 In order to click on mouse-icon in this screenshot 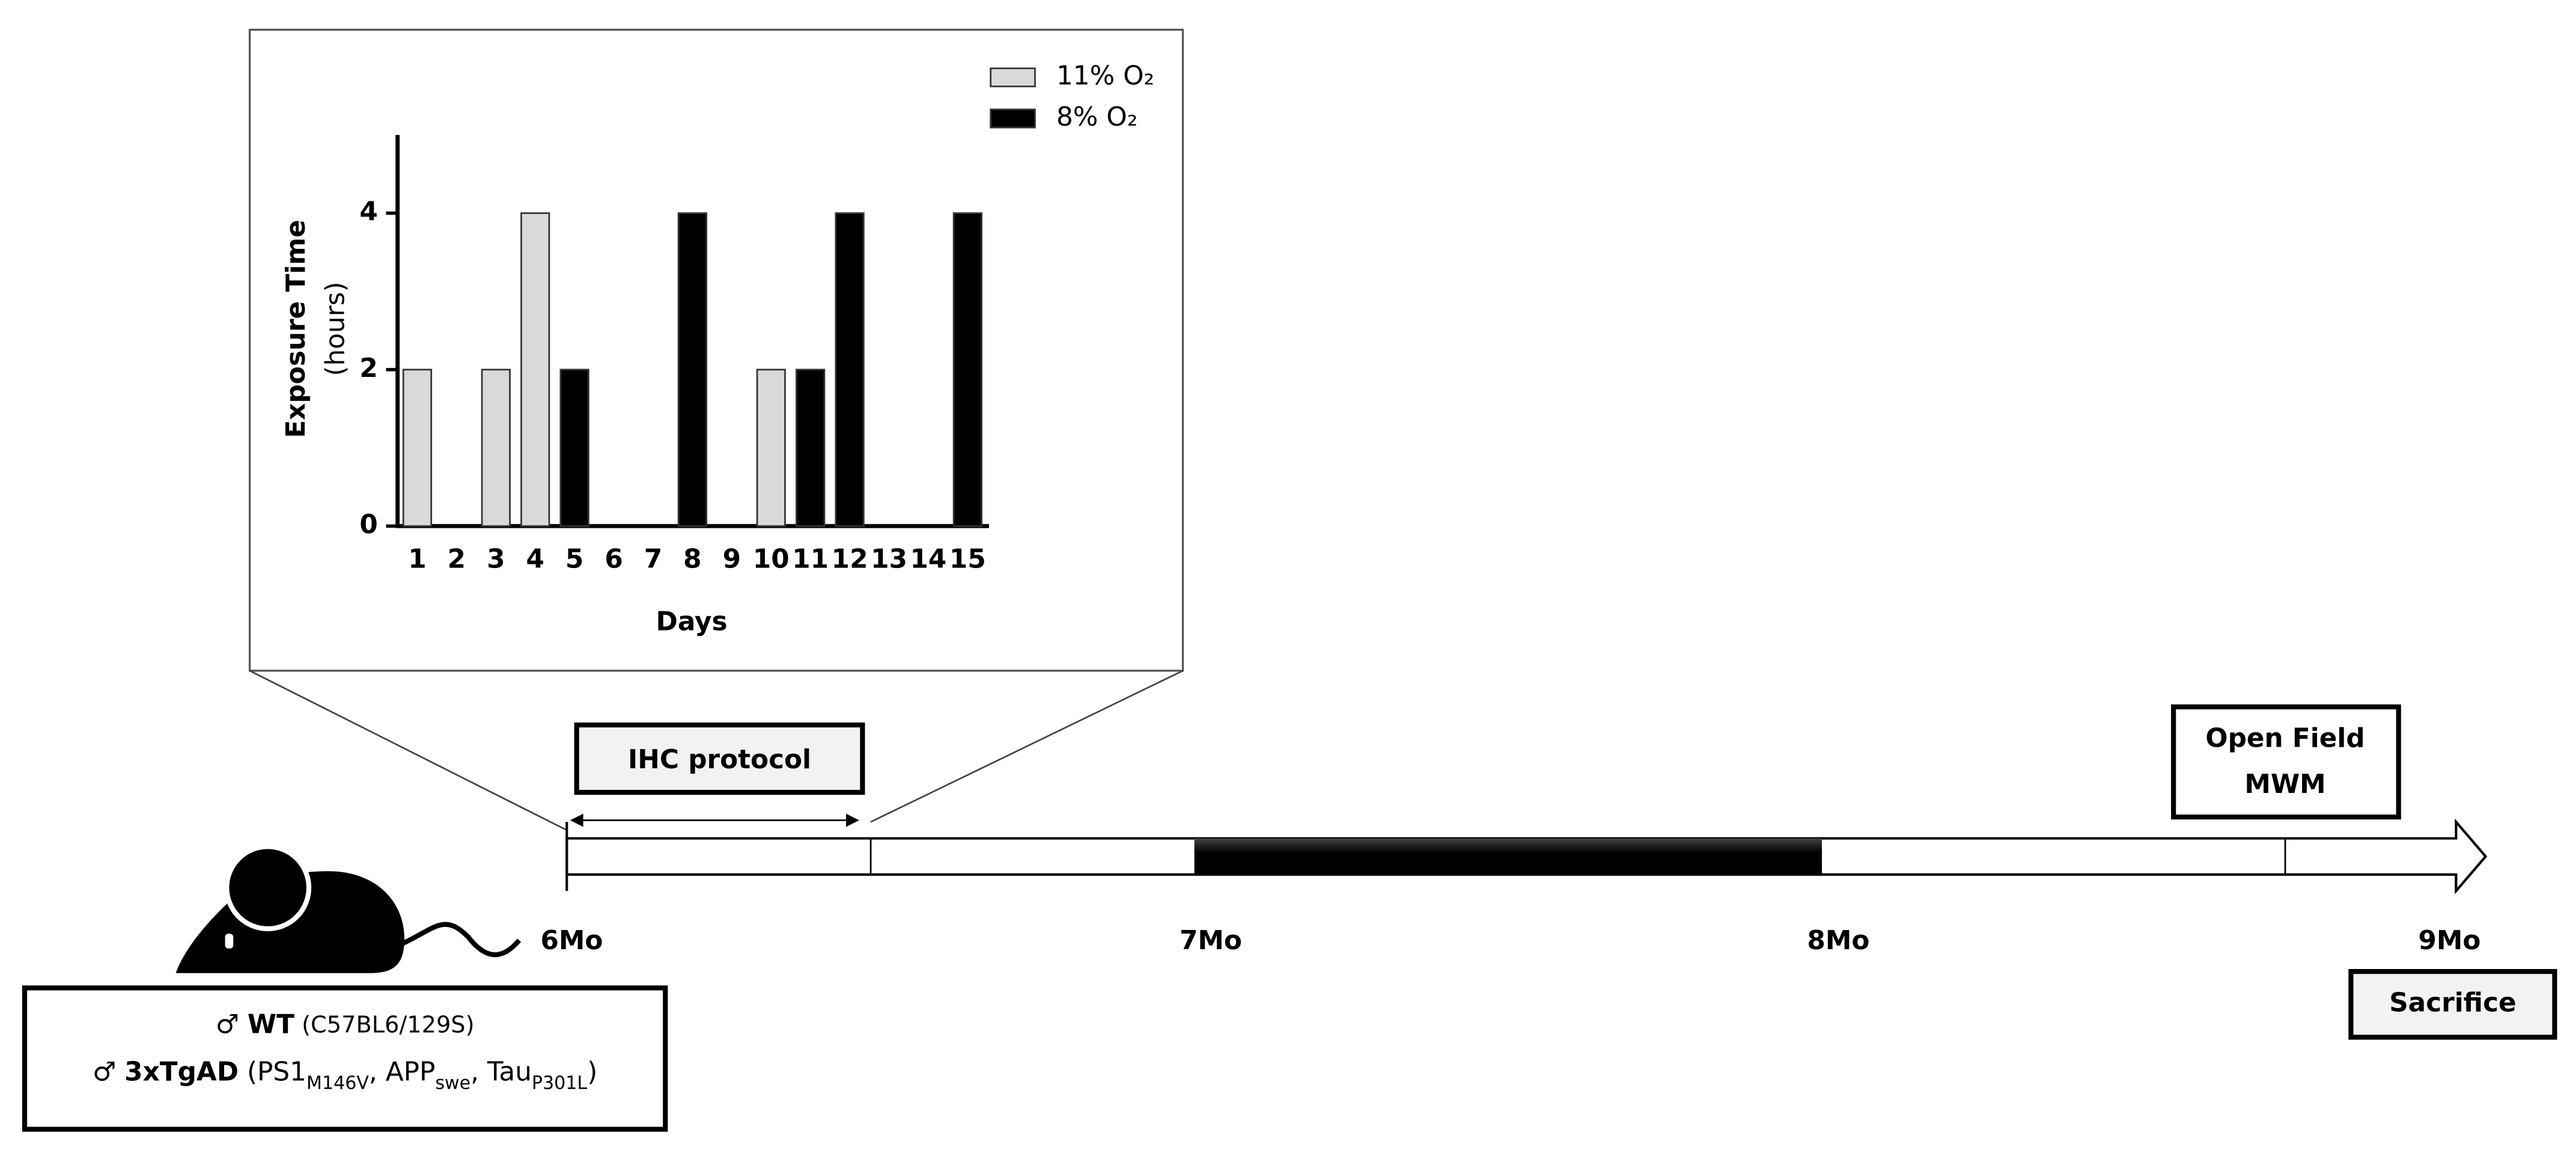, I will do `click(348, 908)`.